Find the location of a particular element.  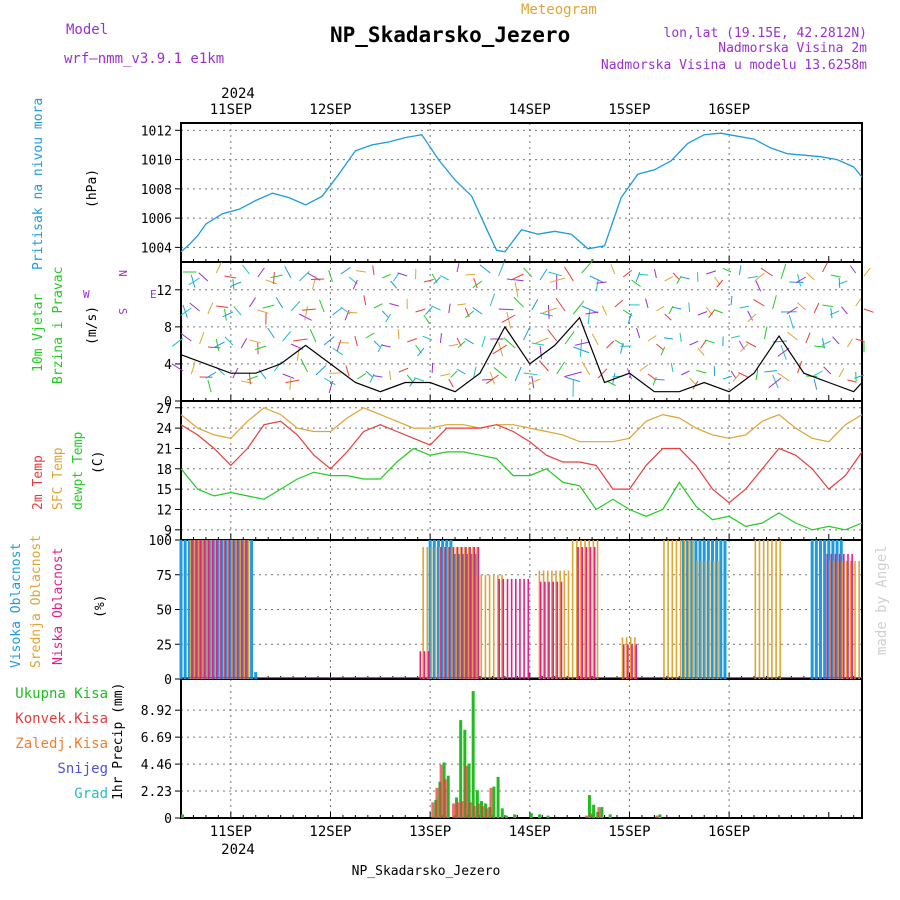

ytick-label: 4.46 is located at coordinates (156, 765).